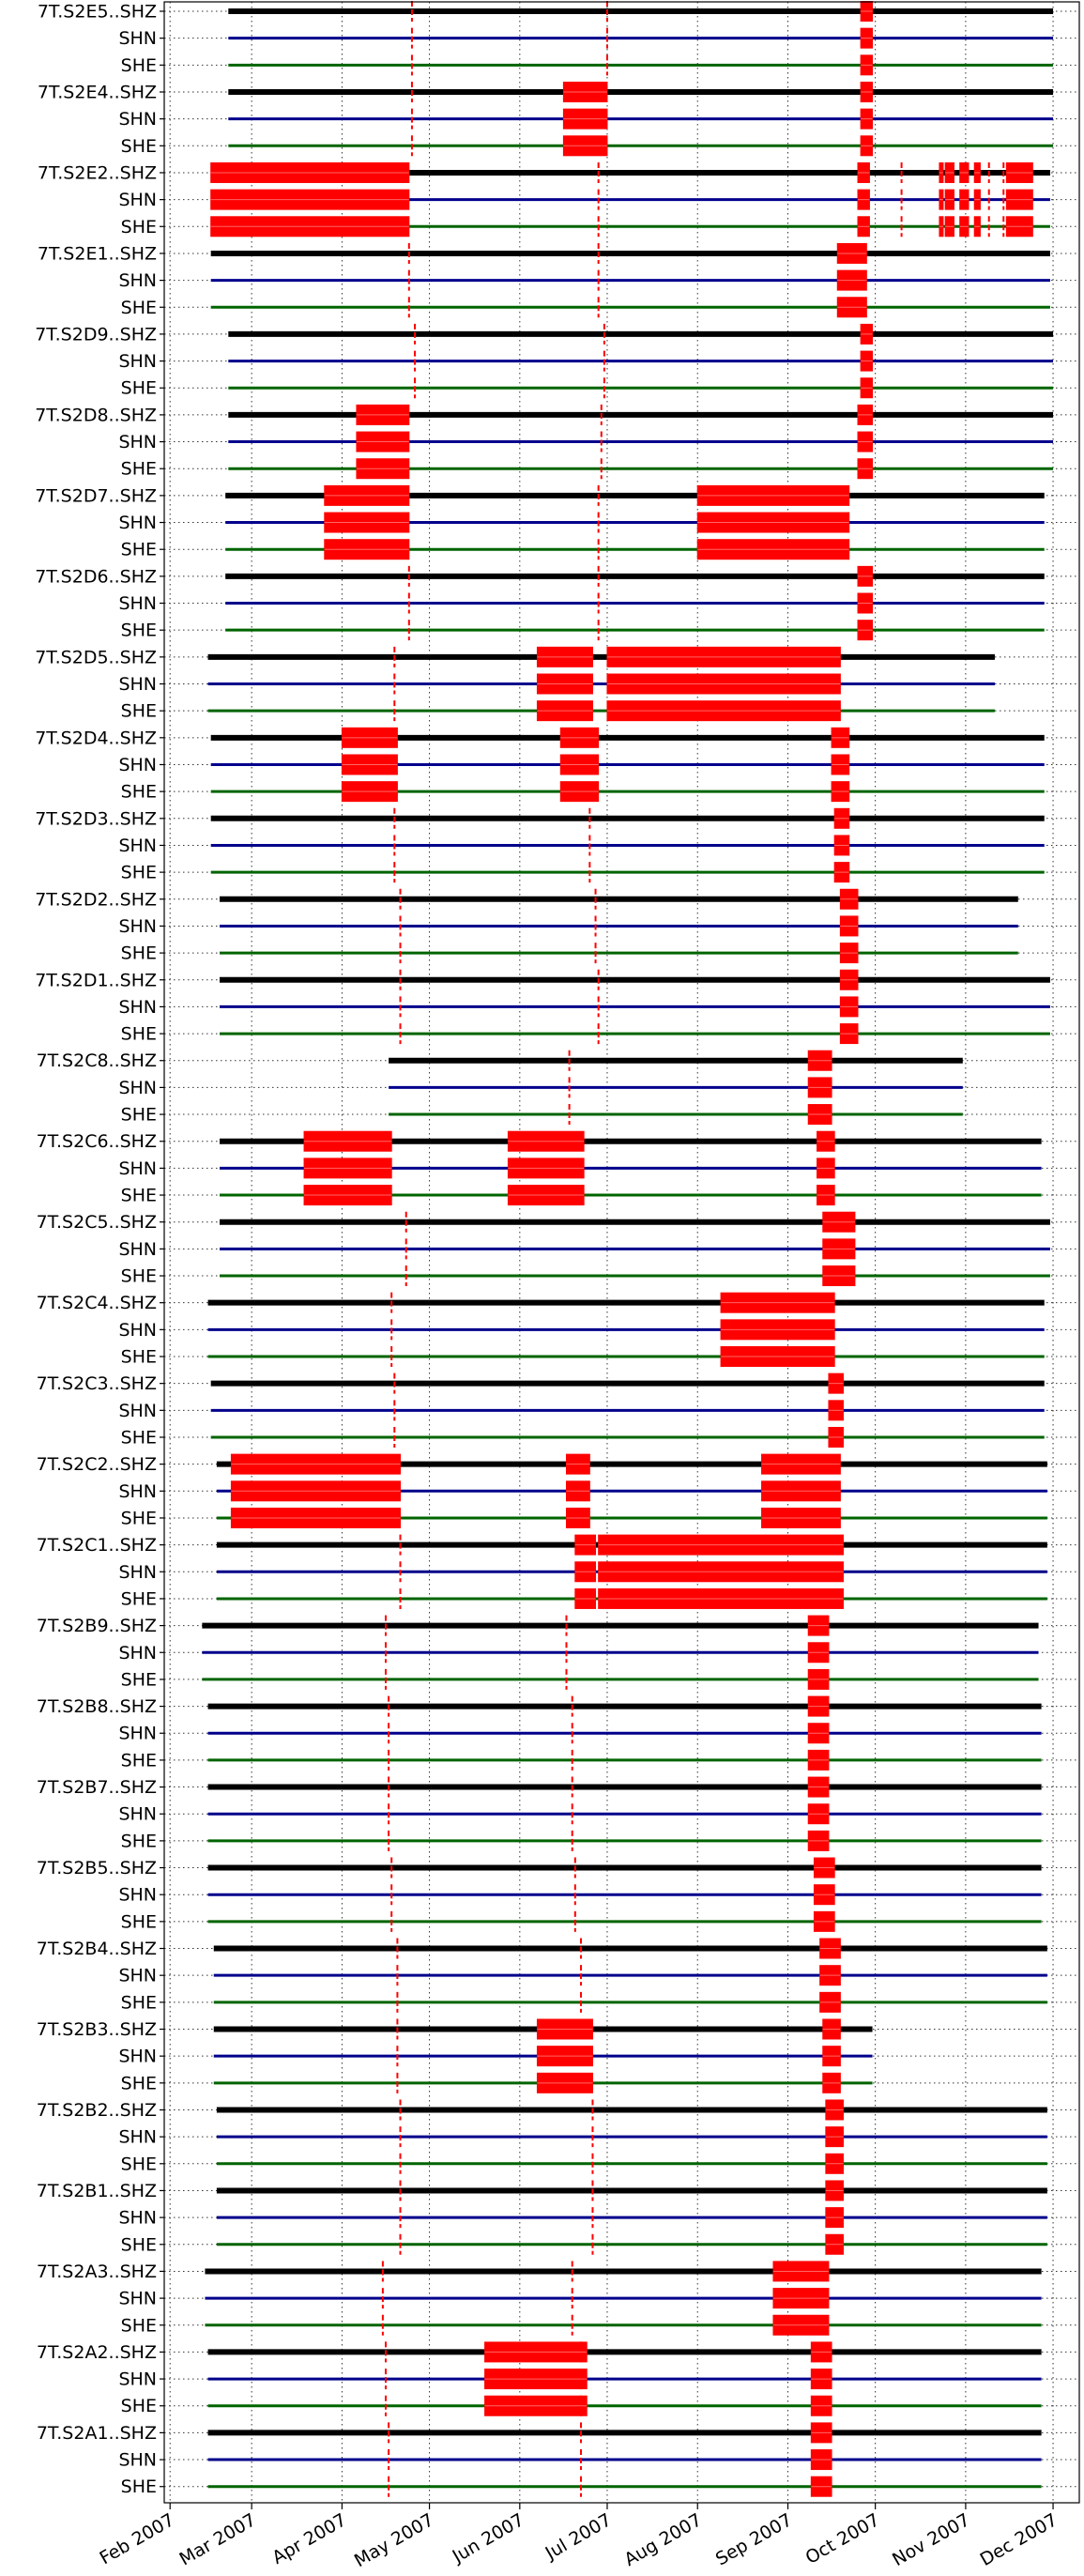 This screenshot has width=1084, height=2576. I want to click on channel-label: 7T.S2B1..SHZ, so click(97, 2191).